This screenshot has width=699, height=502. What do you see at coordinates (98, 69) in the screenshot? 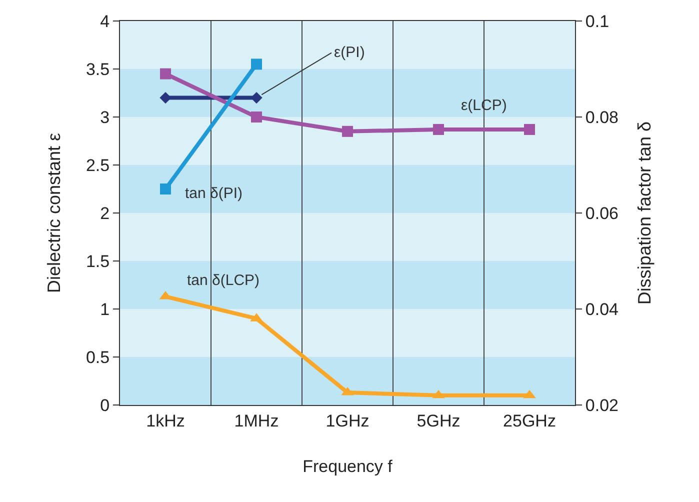
I see `y-tick-label: 3.5` at bounding box center [98, 69].